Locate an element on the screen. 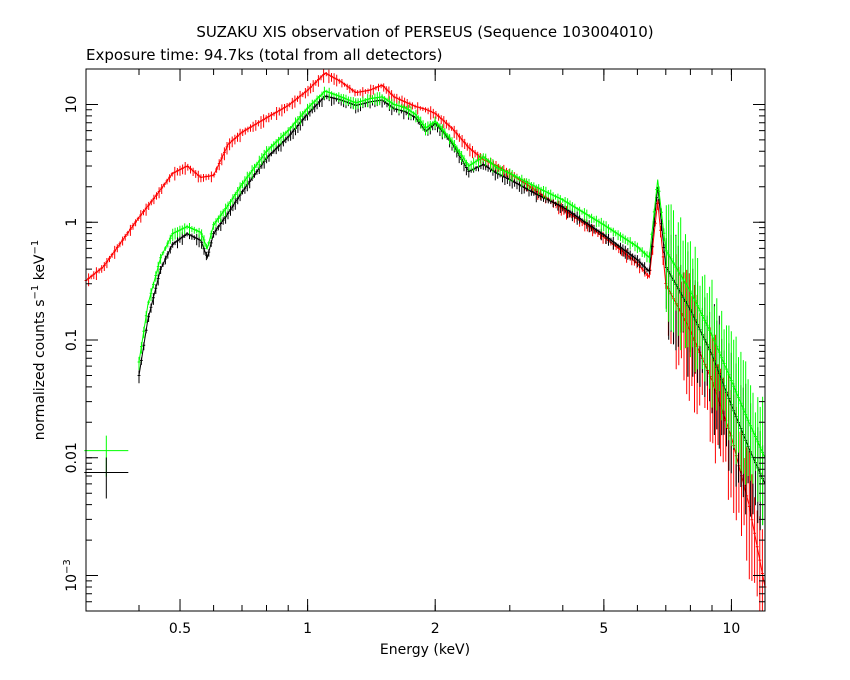 Image resolution: width=850 pixels, height=680 pixels. x-tick-label: 0.5 is located at coordinates (180, 629).